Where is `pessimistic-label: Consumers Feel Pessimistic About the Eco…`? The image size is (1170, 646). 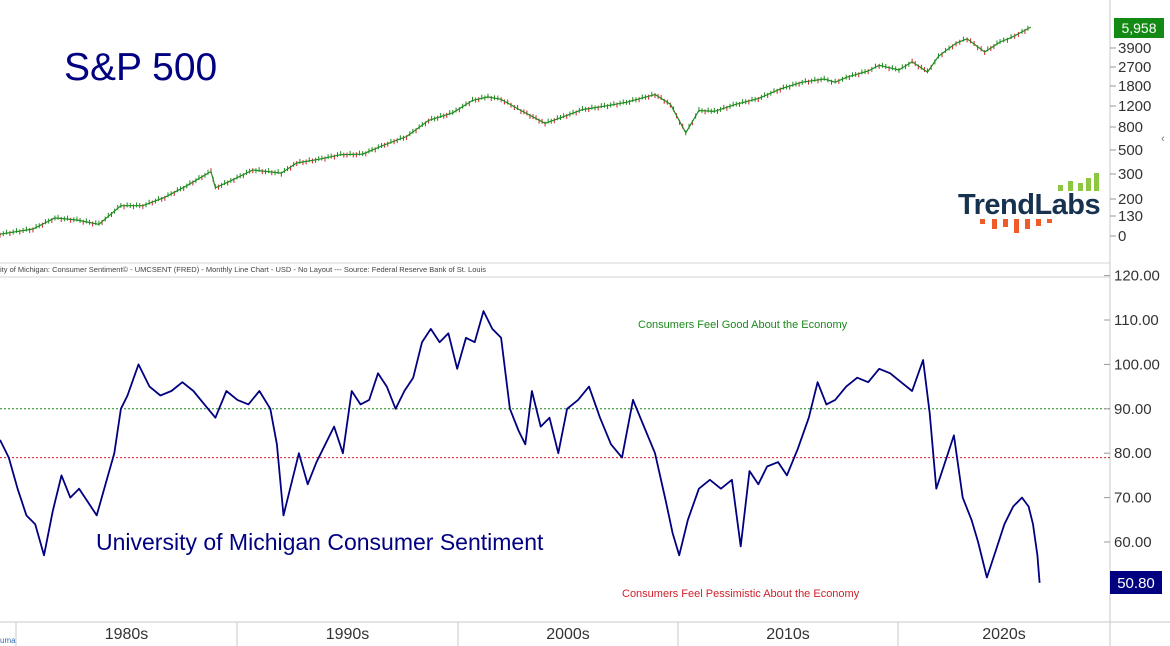 pessimistic-label: Consumers Feel Pessimistic About the Eco… is located at coordinates (741, 594).